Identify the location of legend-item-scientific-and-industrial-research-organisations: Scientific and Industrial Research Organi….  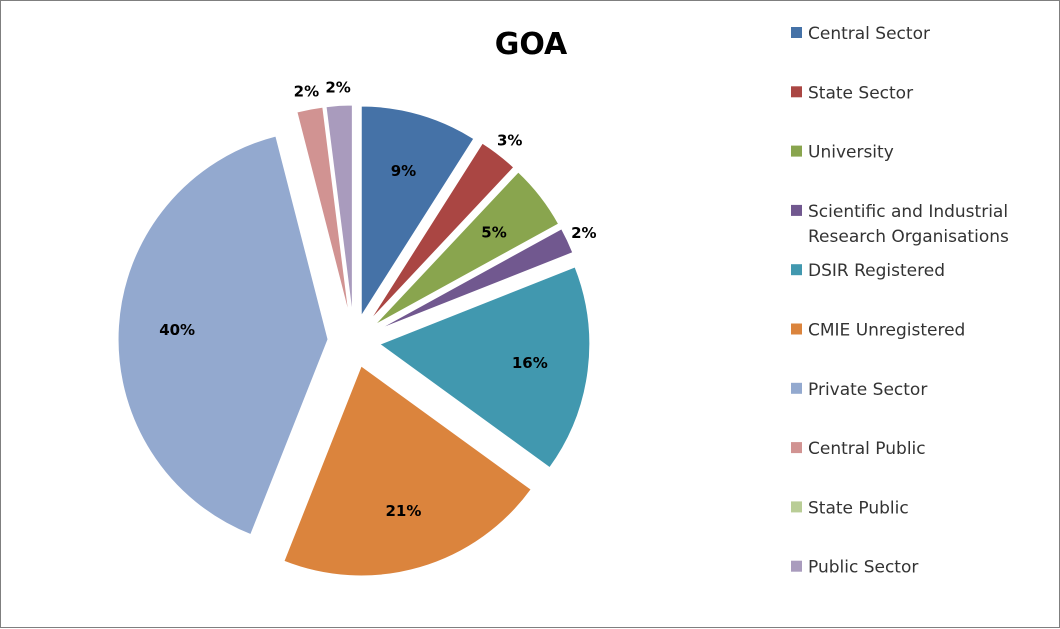
(900, 224).